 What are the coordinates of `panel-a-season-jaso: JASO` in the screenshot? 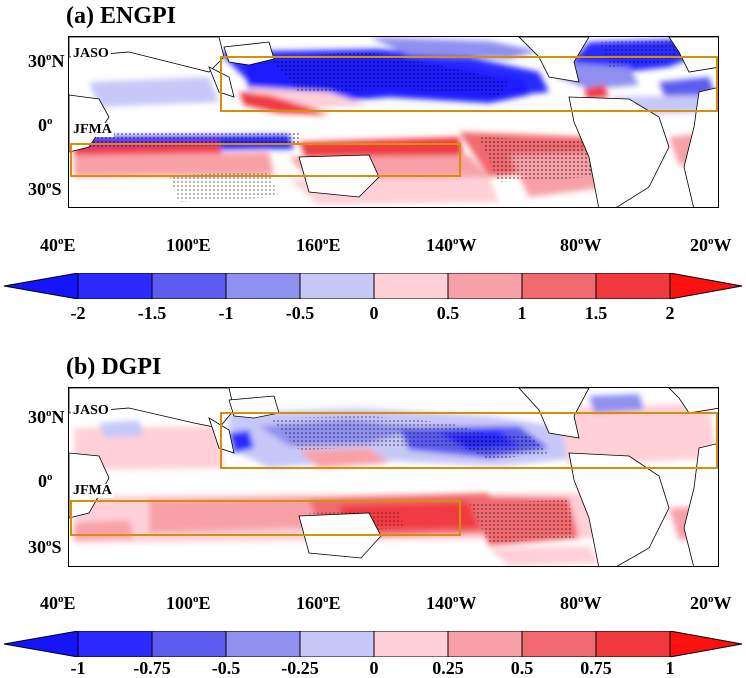 It's located at (91, 53).